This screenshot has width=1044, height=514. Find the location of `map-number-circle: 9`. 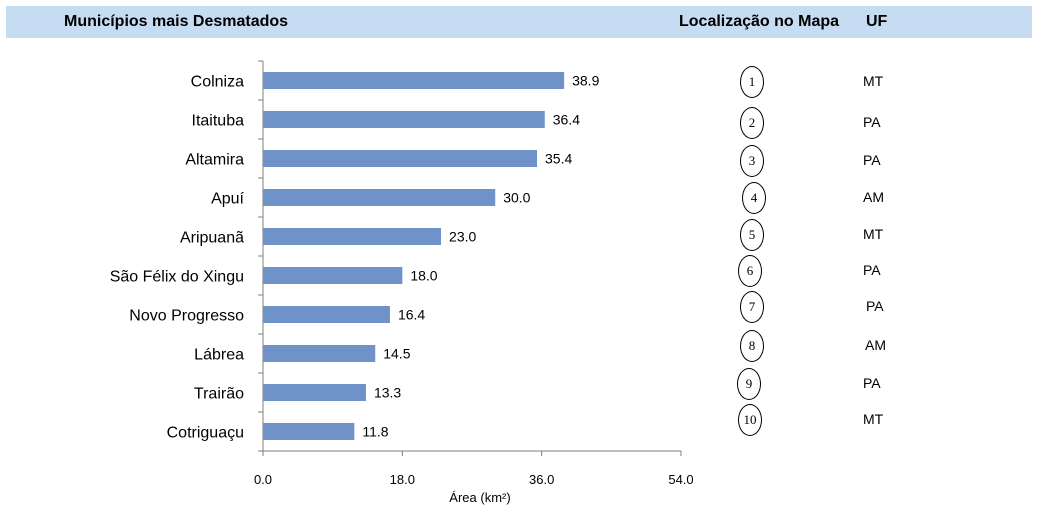

map-number-circle: 9 is located at coordinates (749, 384).